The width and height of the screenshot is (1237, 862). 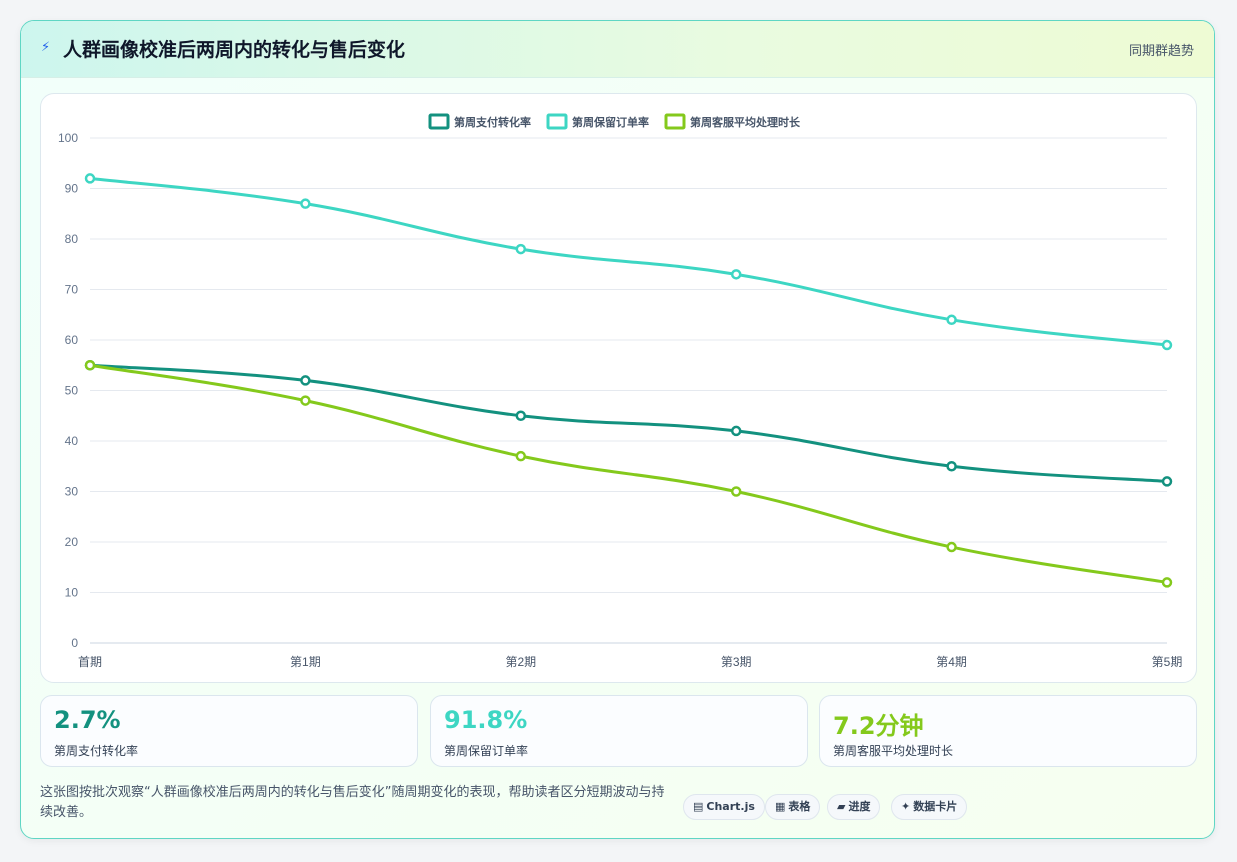 What do you see at coordinates (935, 806) in the screenshot?
I see `chip-label: 数据卡片` at bounding box center [935, 806].